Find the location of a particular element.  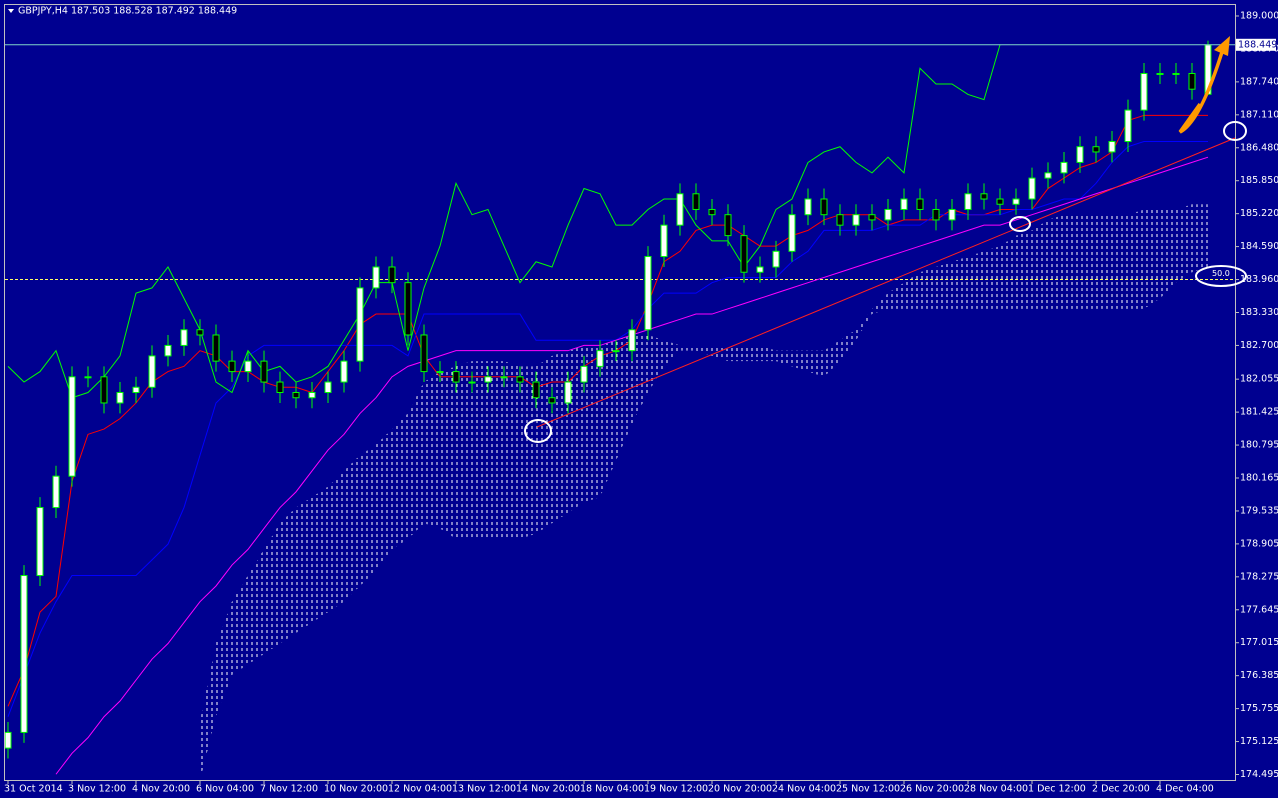

price-label: 188.449 is located at coordinates (1257, 44).